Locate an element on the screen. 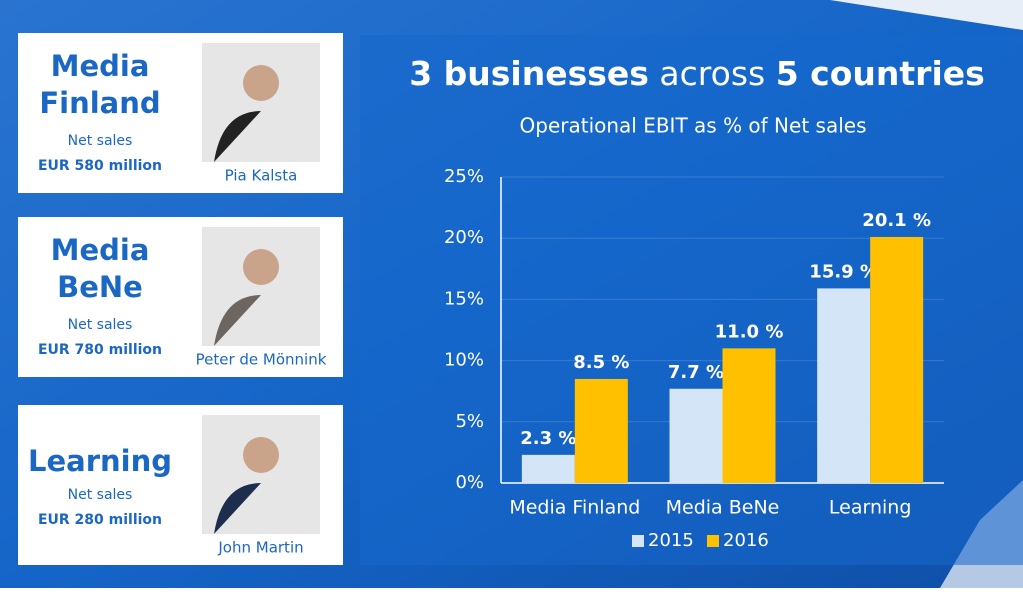  value-label: 8.5 % is located at coordinates (601, 362).